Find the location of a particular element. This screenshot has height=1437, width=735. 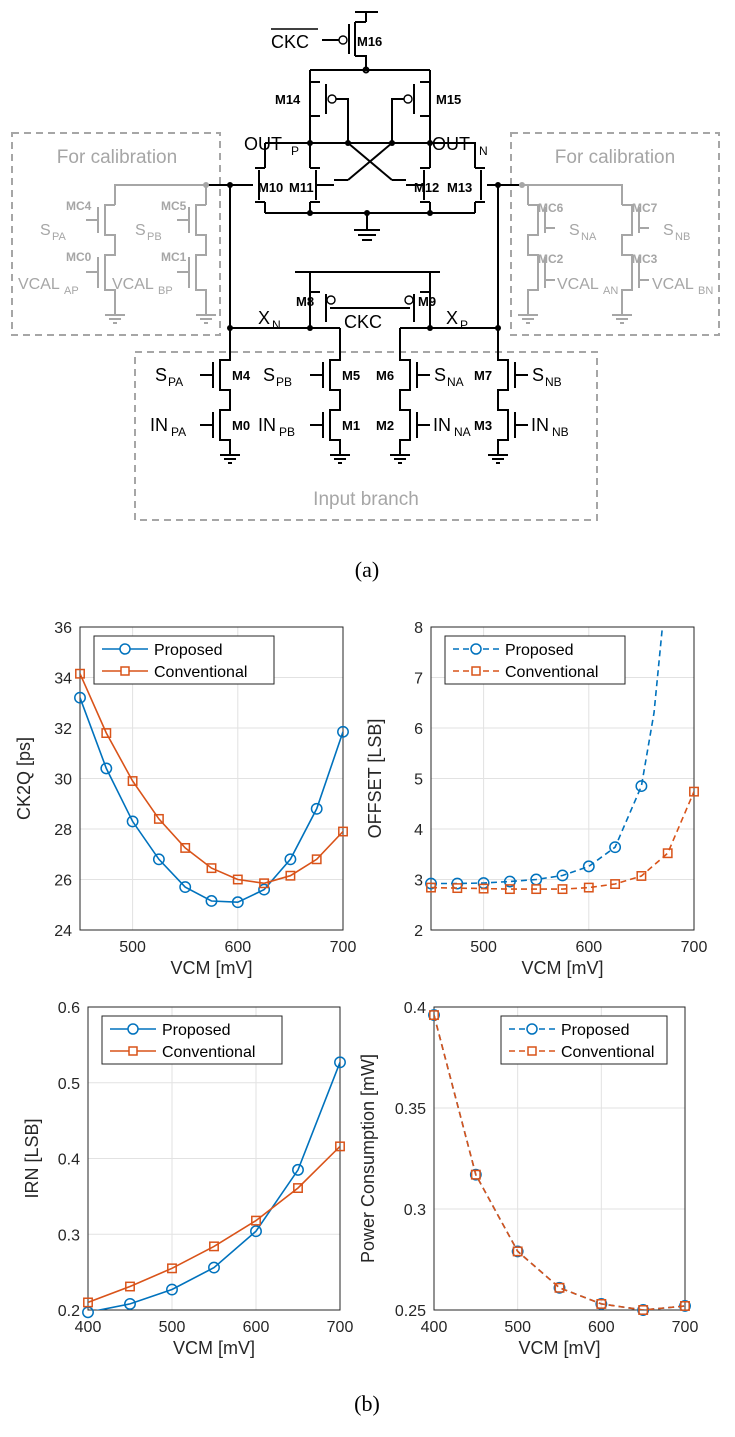

cal-label-s-nb-sub: NB is located at coordinates (682, 237).